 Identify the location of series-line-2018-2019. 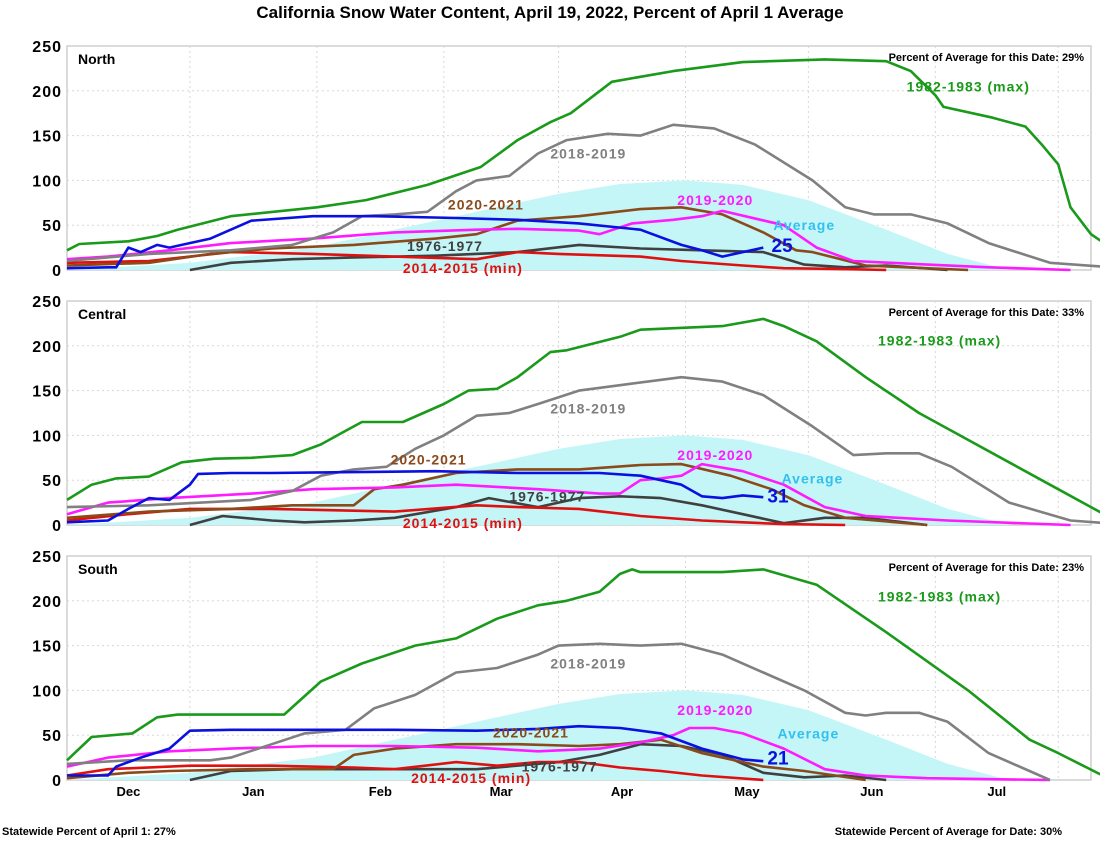
(558, 712).